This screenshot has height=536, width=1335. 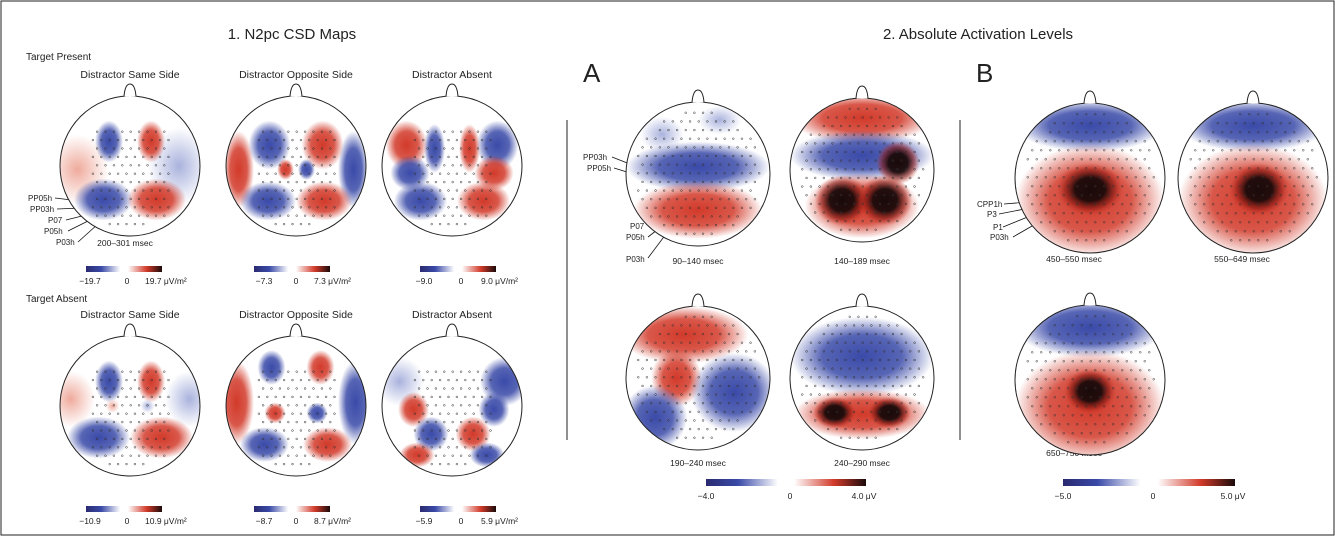 What do you see at coordinates (58, 57) in the screenshot?
I see `group-label-target-present: Target Present` at bounding box center [58, 57].